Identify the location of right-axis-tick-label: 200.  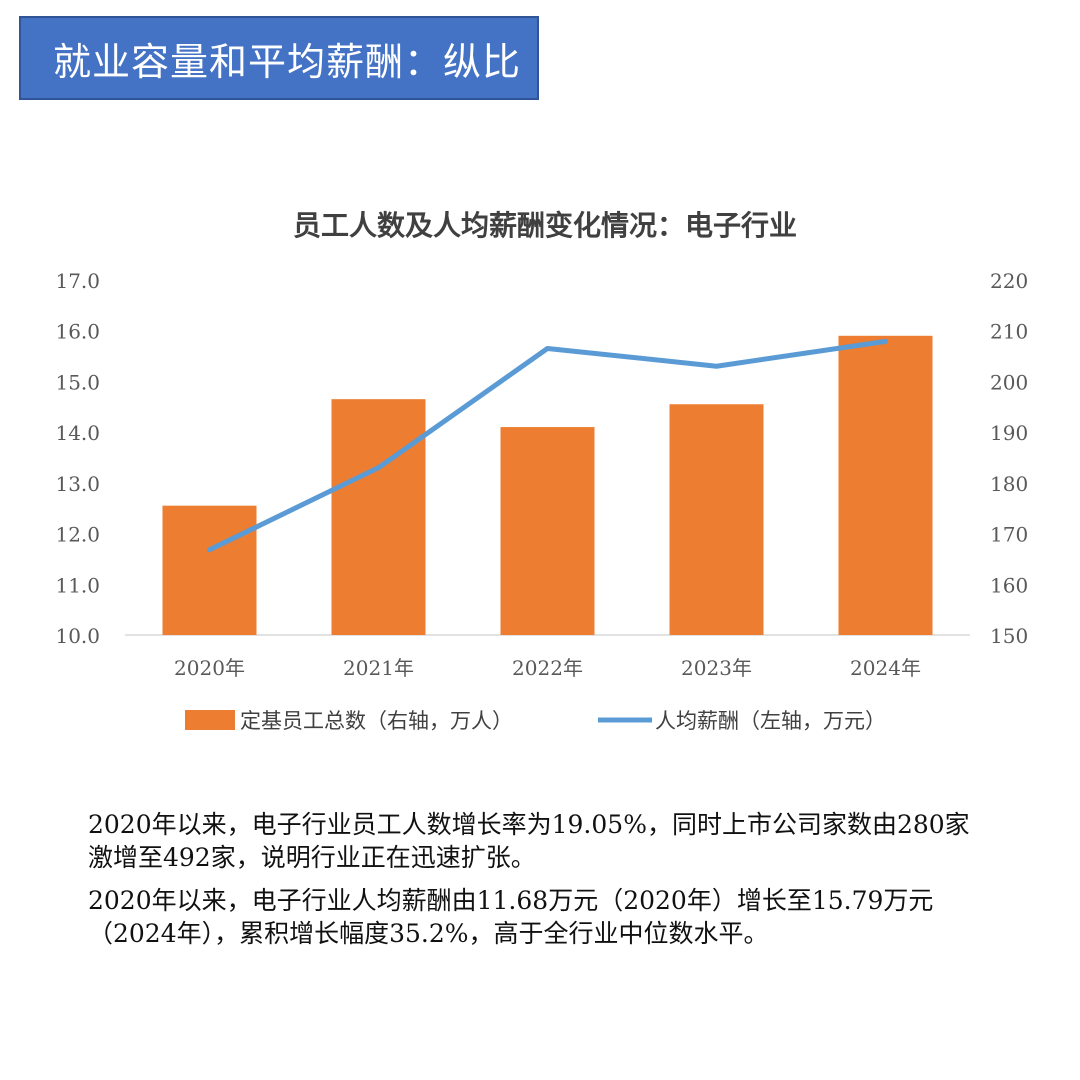
(1009, 382).